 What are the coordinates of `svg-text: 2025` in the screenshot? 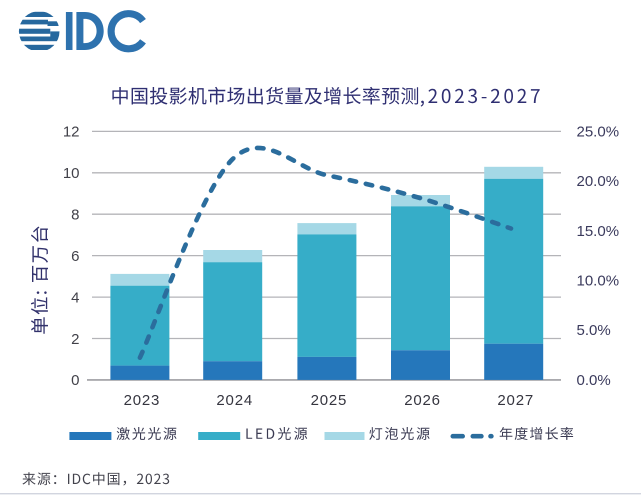 It's located at (329, 400).